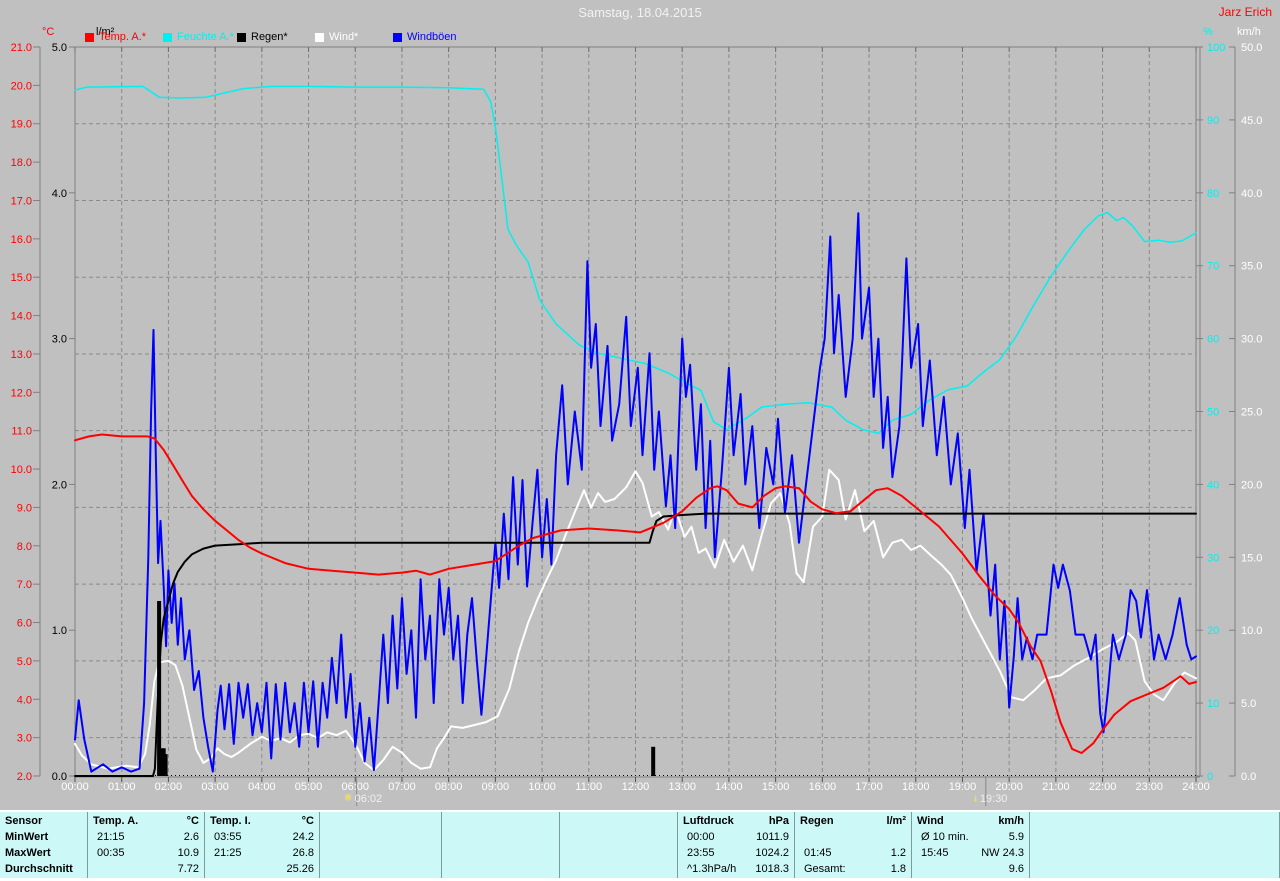 The height and width of the screenshot is (881, 1280). What do you see at coordinates (945, 837) in the screenshot?
I see `table-cell-time: Ø 10 min.` at bounding box center [945, 837].